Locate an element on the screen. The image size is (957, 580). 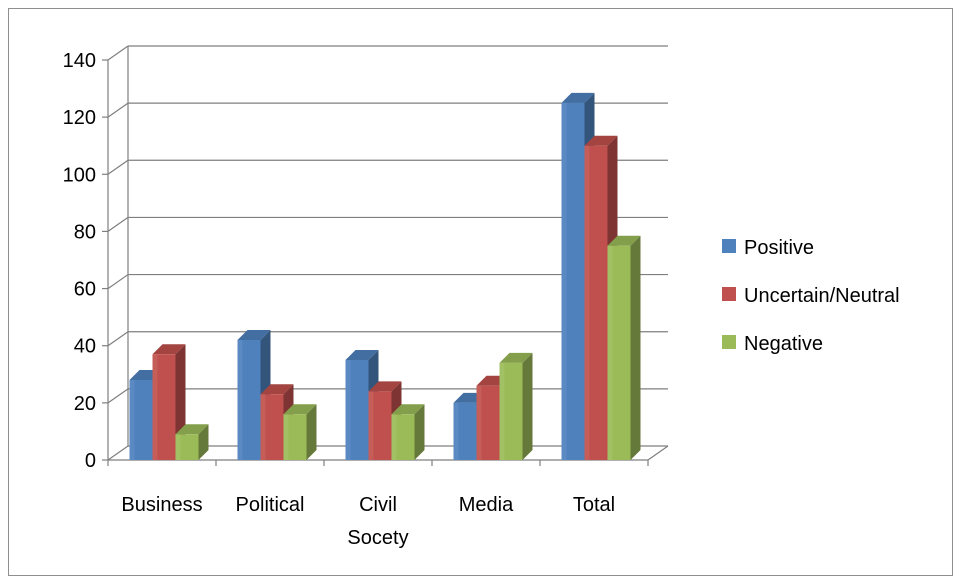
y-tick-label: 20 is located at coordinates (85, 404).